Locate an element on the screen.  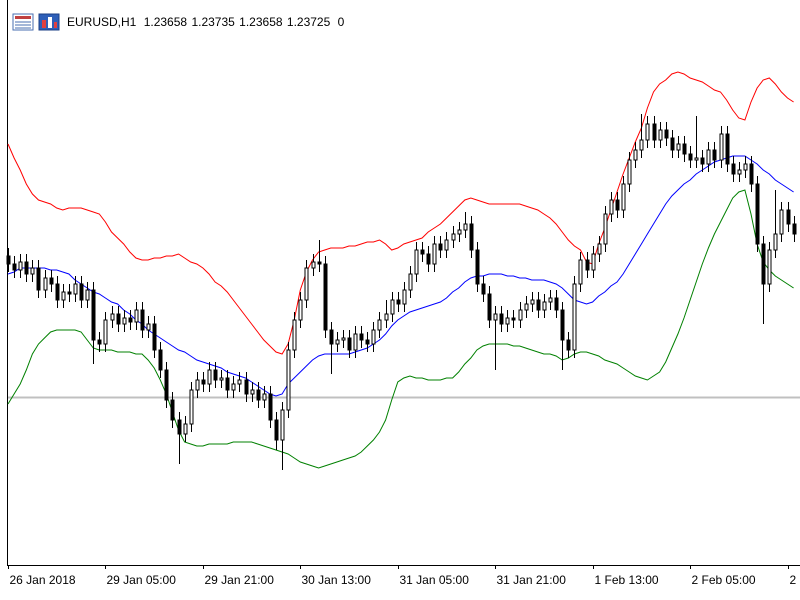
x-tick-label: 31 Jan 21:00 is located at coordinates (532, 580).